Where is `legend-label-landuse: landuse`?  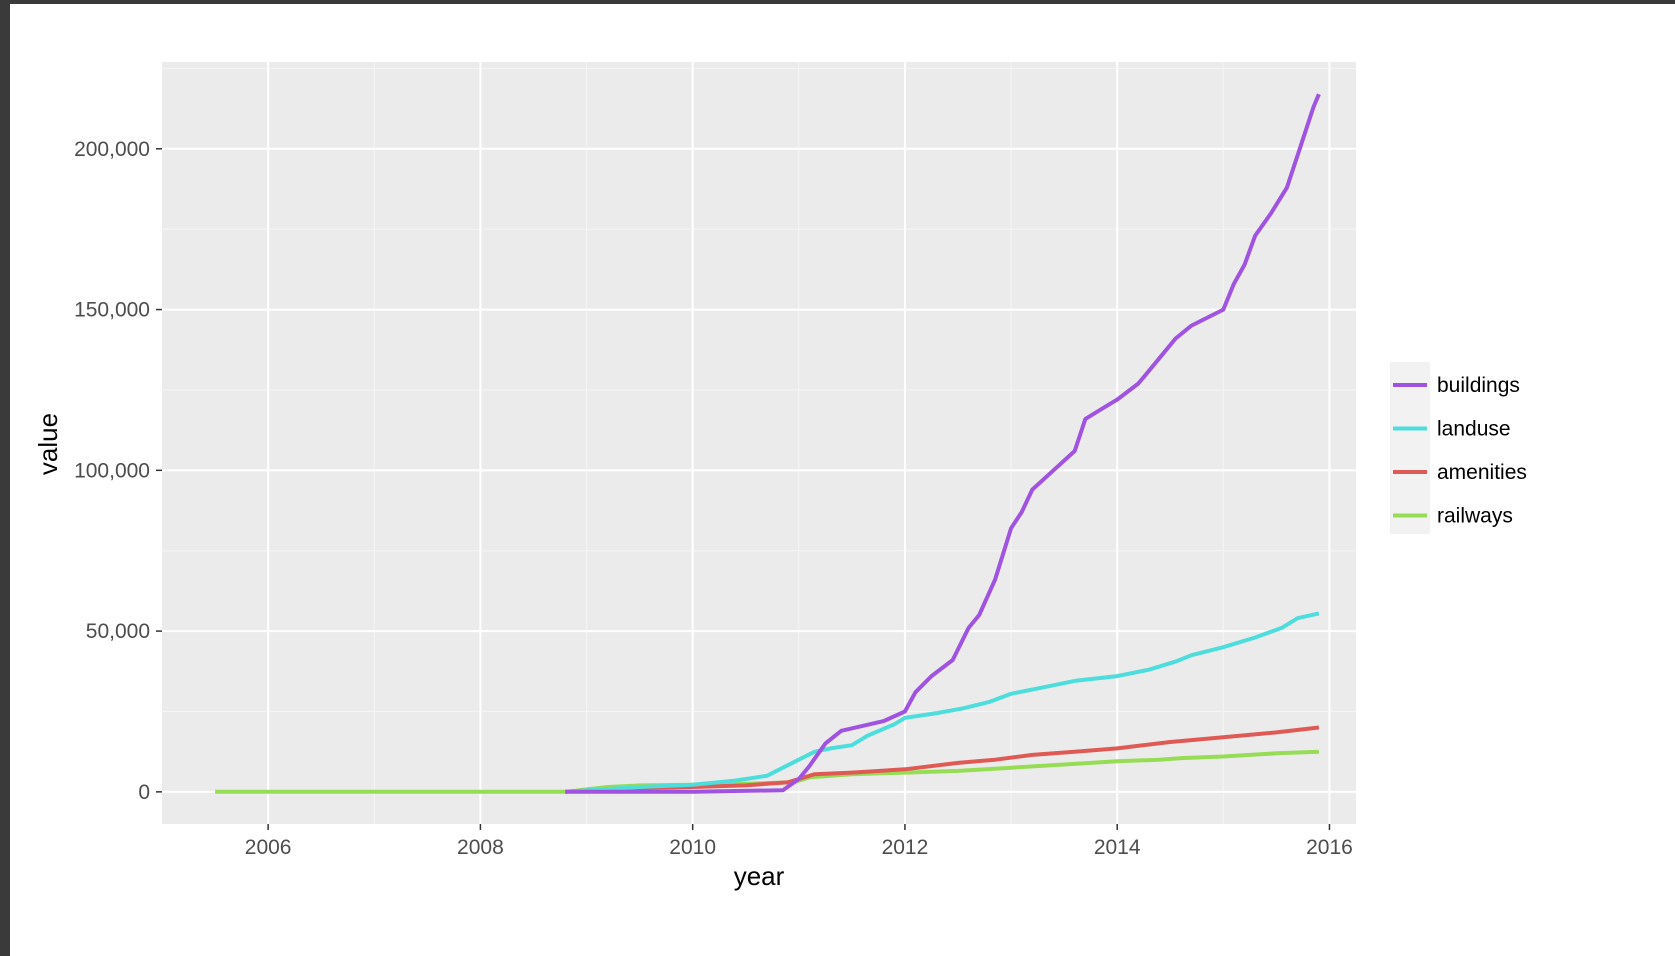
legend-label-landuse: landuse is located at coordinates (1474, 429).